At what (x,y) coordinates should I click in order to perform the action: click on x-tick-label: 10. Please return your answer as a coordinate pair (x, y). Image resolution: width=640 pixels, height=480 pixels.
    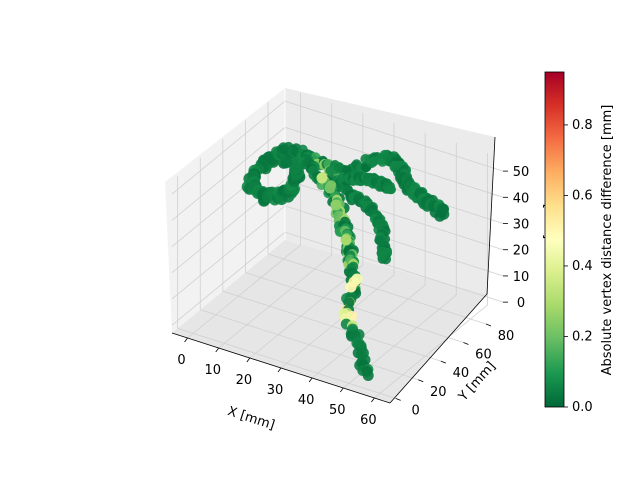
    Looking at the image, I should click on (212, 370).